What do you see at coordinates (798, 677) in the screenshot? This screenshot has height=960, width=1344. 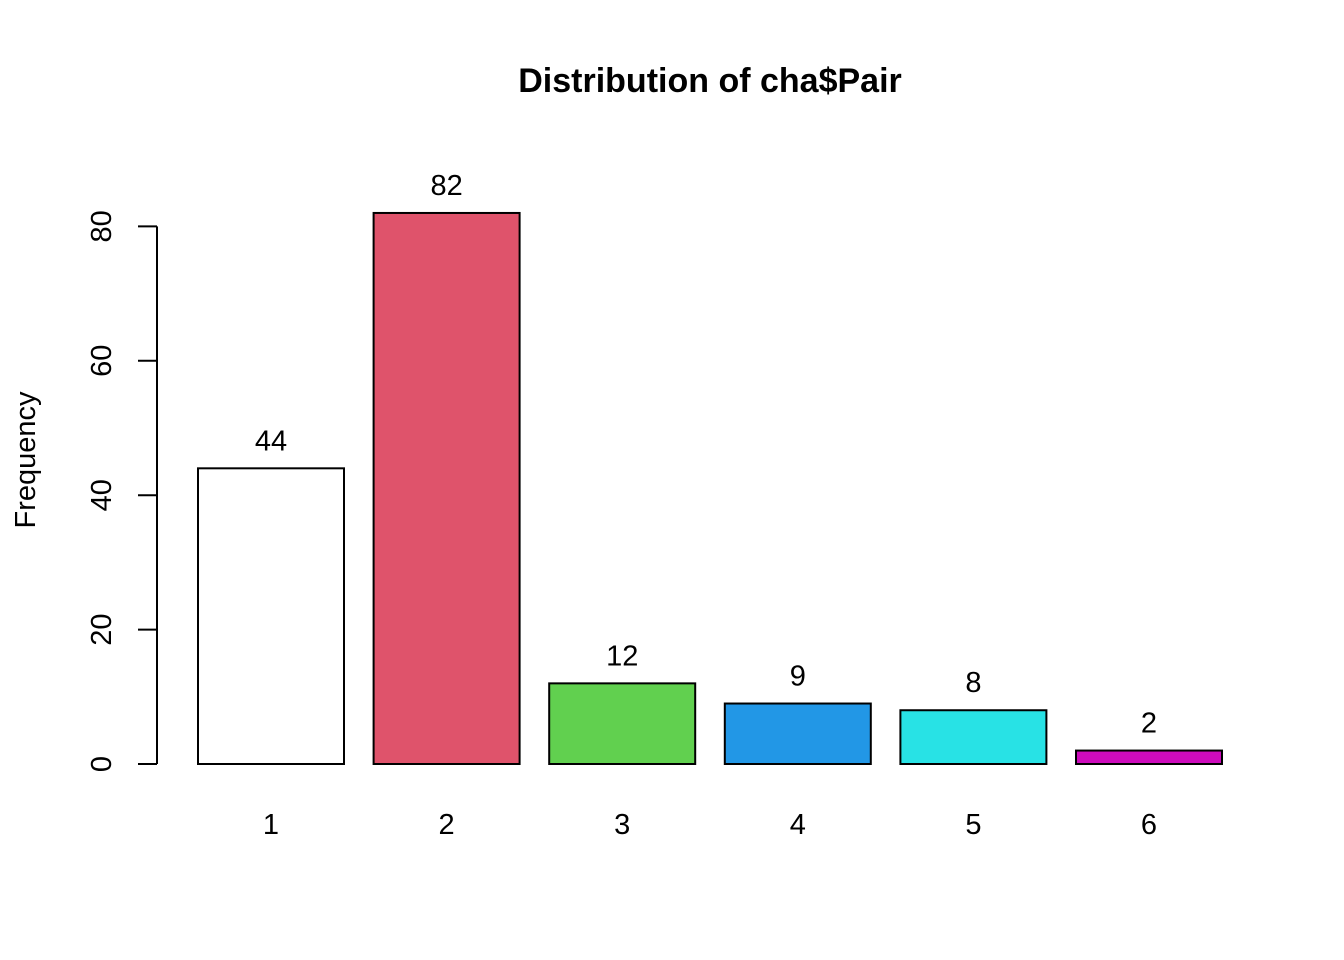 I see `data-label-4: 9` at bounding box center [798, 677].